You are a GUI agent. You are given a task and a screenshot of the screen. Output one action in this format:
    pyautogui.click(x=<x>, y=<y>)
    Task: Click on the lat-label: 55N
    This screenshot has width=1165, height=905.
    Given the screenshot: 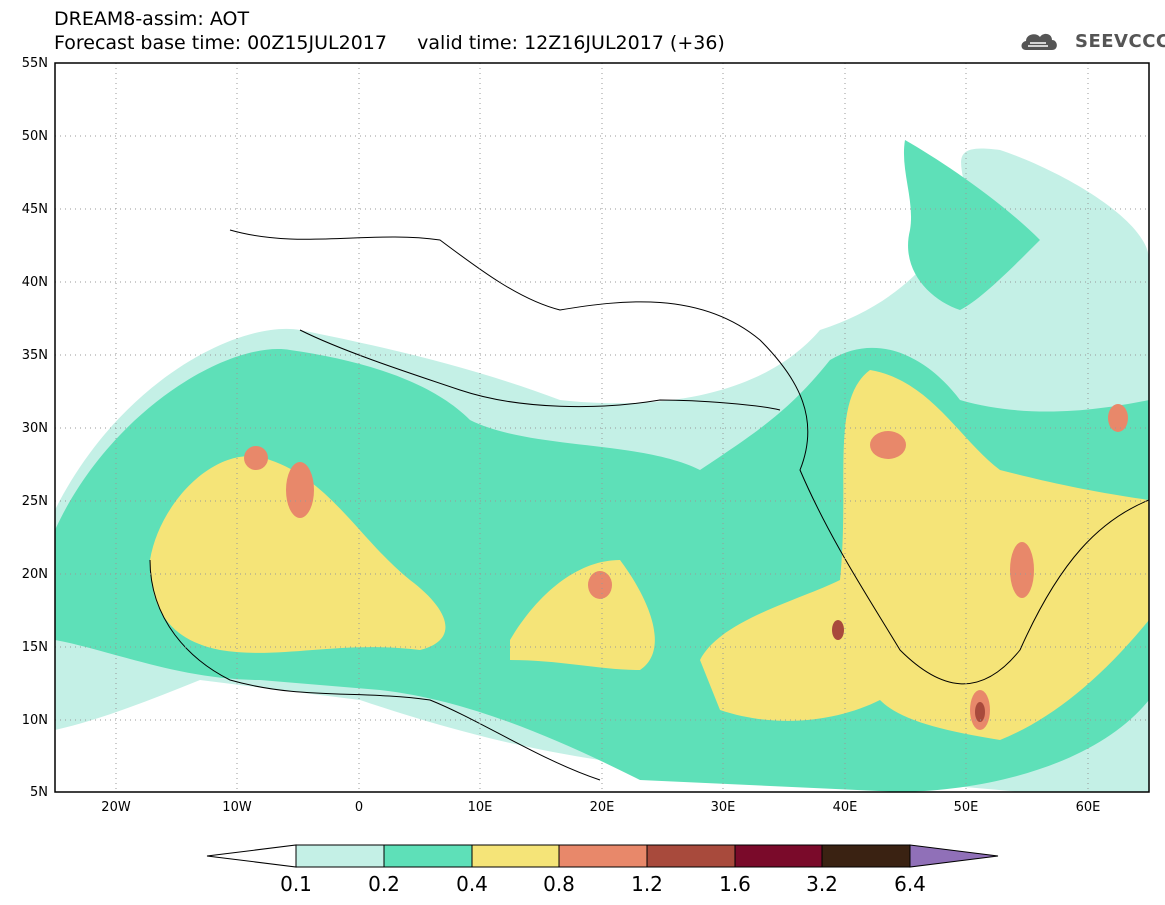 What is the action you would take?
    pyautogui.click(x=34, y=63)
    